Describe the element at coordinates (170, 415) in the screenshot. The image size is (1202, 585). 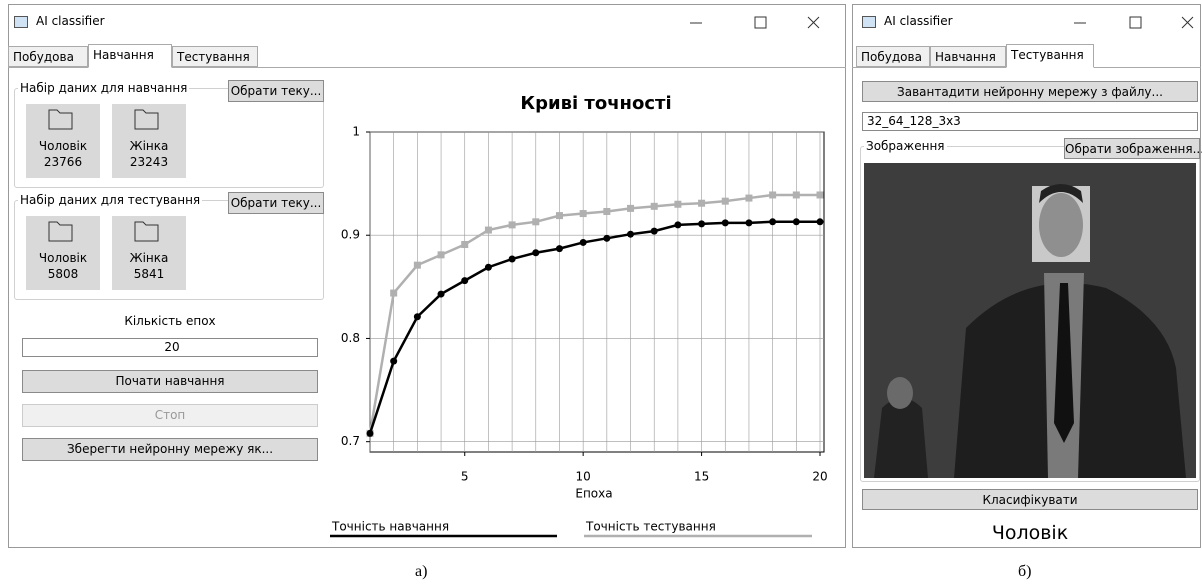
I see `button-disabled: Стоп` at that location.